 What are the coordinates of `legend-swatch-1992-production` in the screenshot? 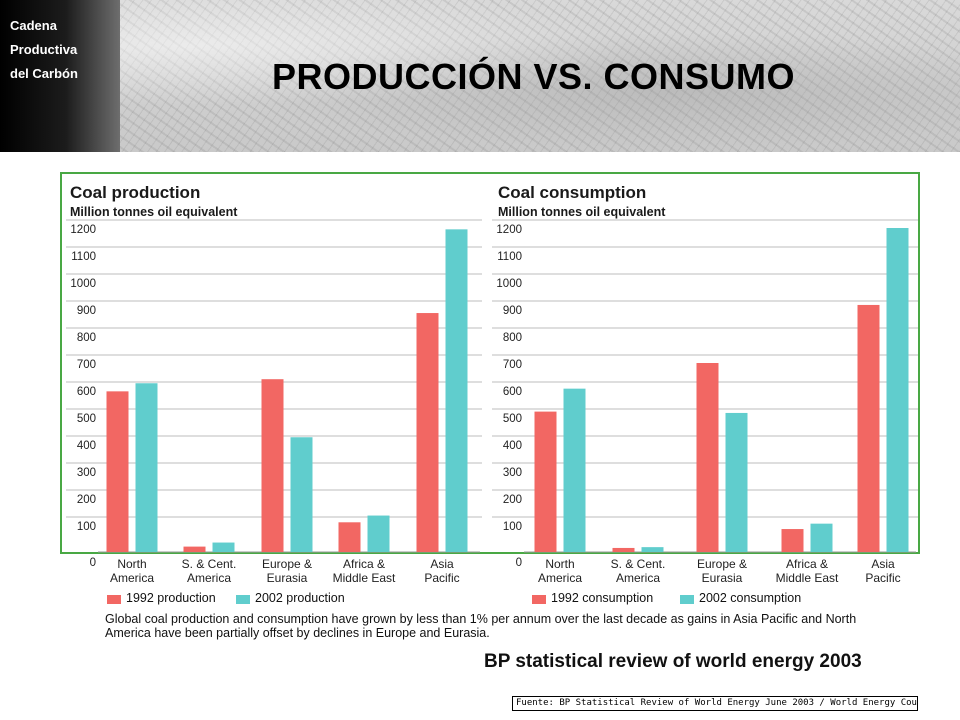 It's located at (114, 599).